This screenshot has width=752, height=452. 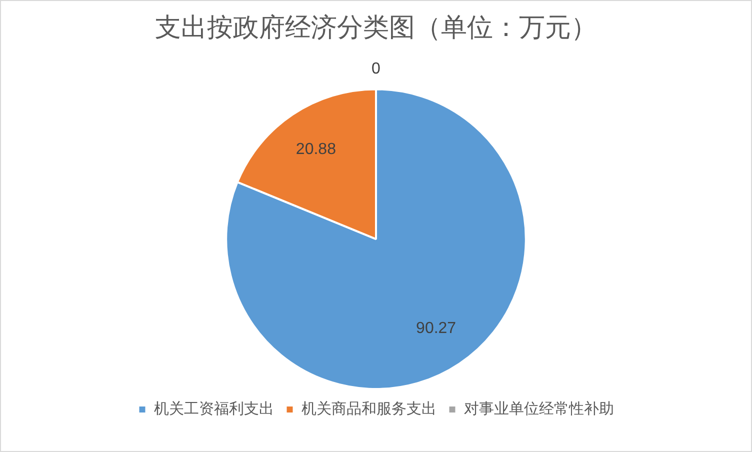 I want to click on chart-title: 支出按政府经济分类图（单位：万元）, so click(x=376, y=27).